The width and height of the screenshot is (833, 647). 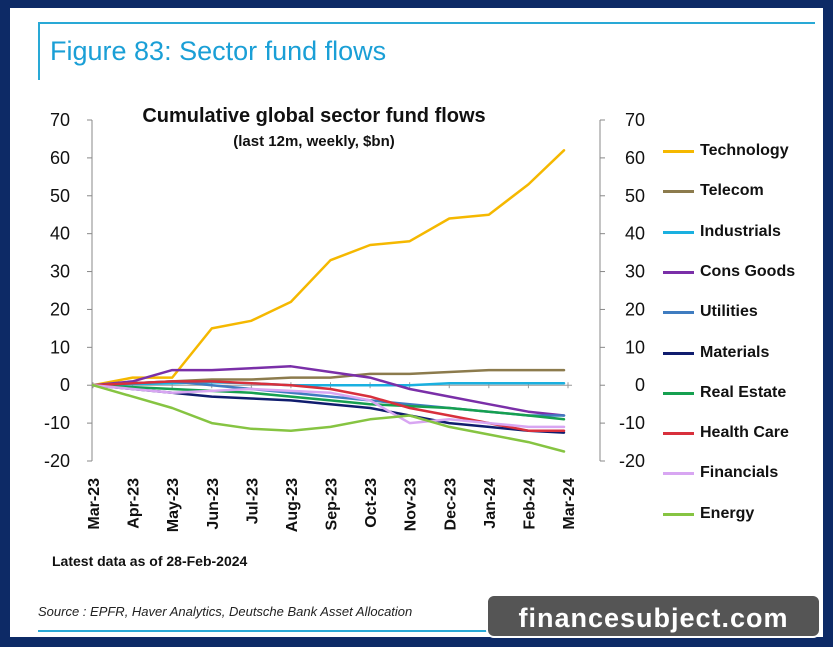 What do you see at coordinates (218, 51) in the screenshot?
I see `figure-title: Figure 83: Sector fund flows` at bounding box center [218, 51].